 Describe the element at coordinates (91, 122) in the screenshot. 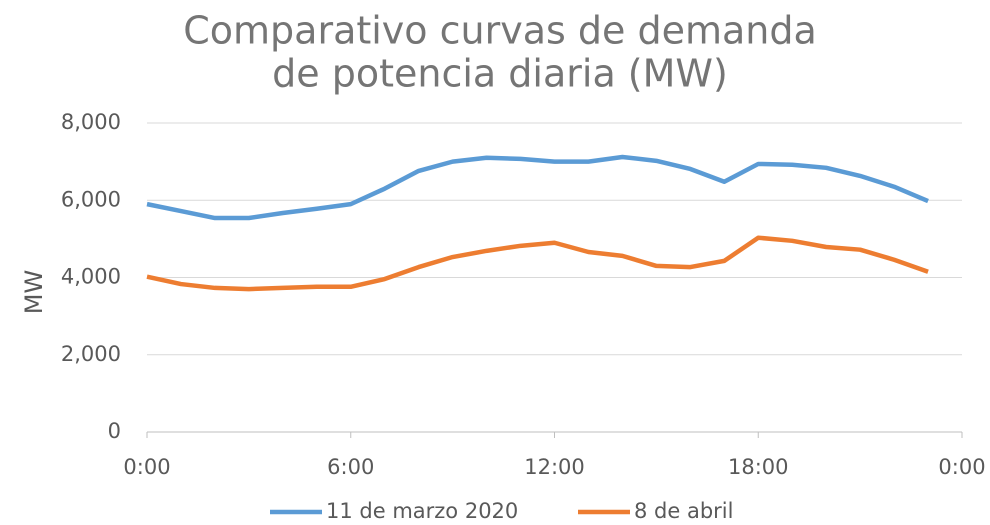

I see `y-tick-label: 8,000` at that location.